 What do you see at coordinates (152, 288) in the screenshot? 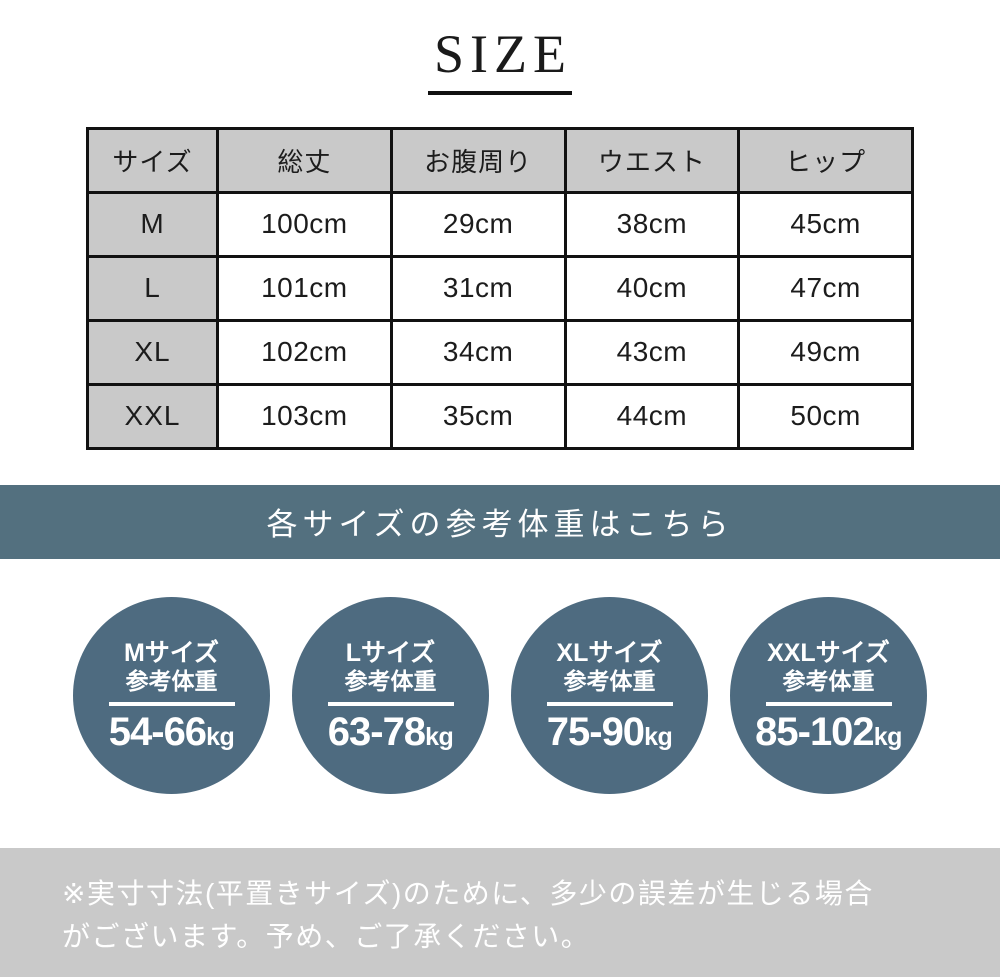
I see `row-size-l: L` at bounding box center [152, 288].